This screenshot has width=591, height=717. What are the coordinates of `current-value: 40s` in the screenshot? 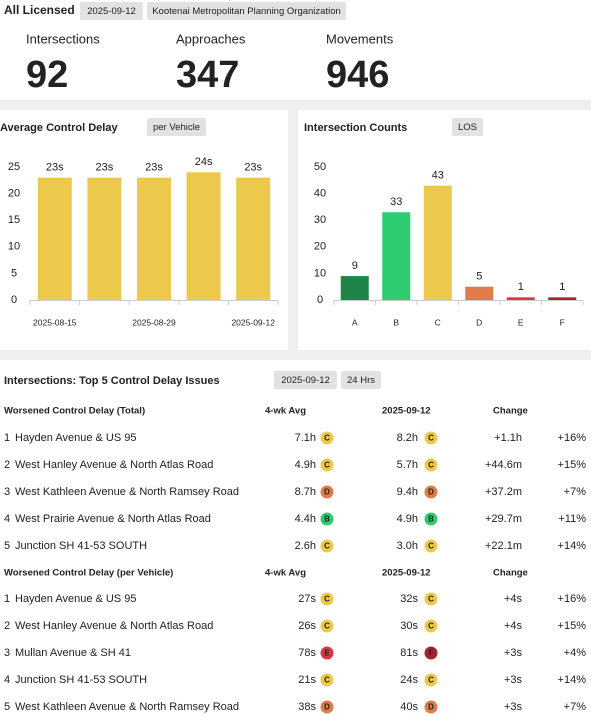 It's located at (409, 707).